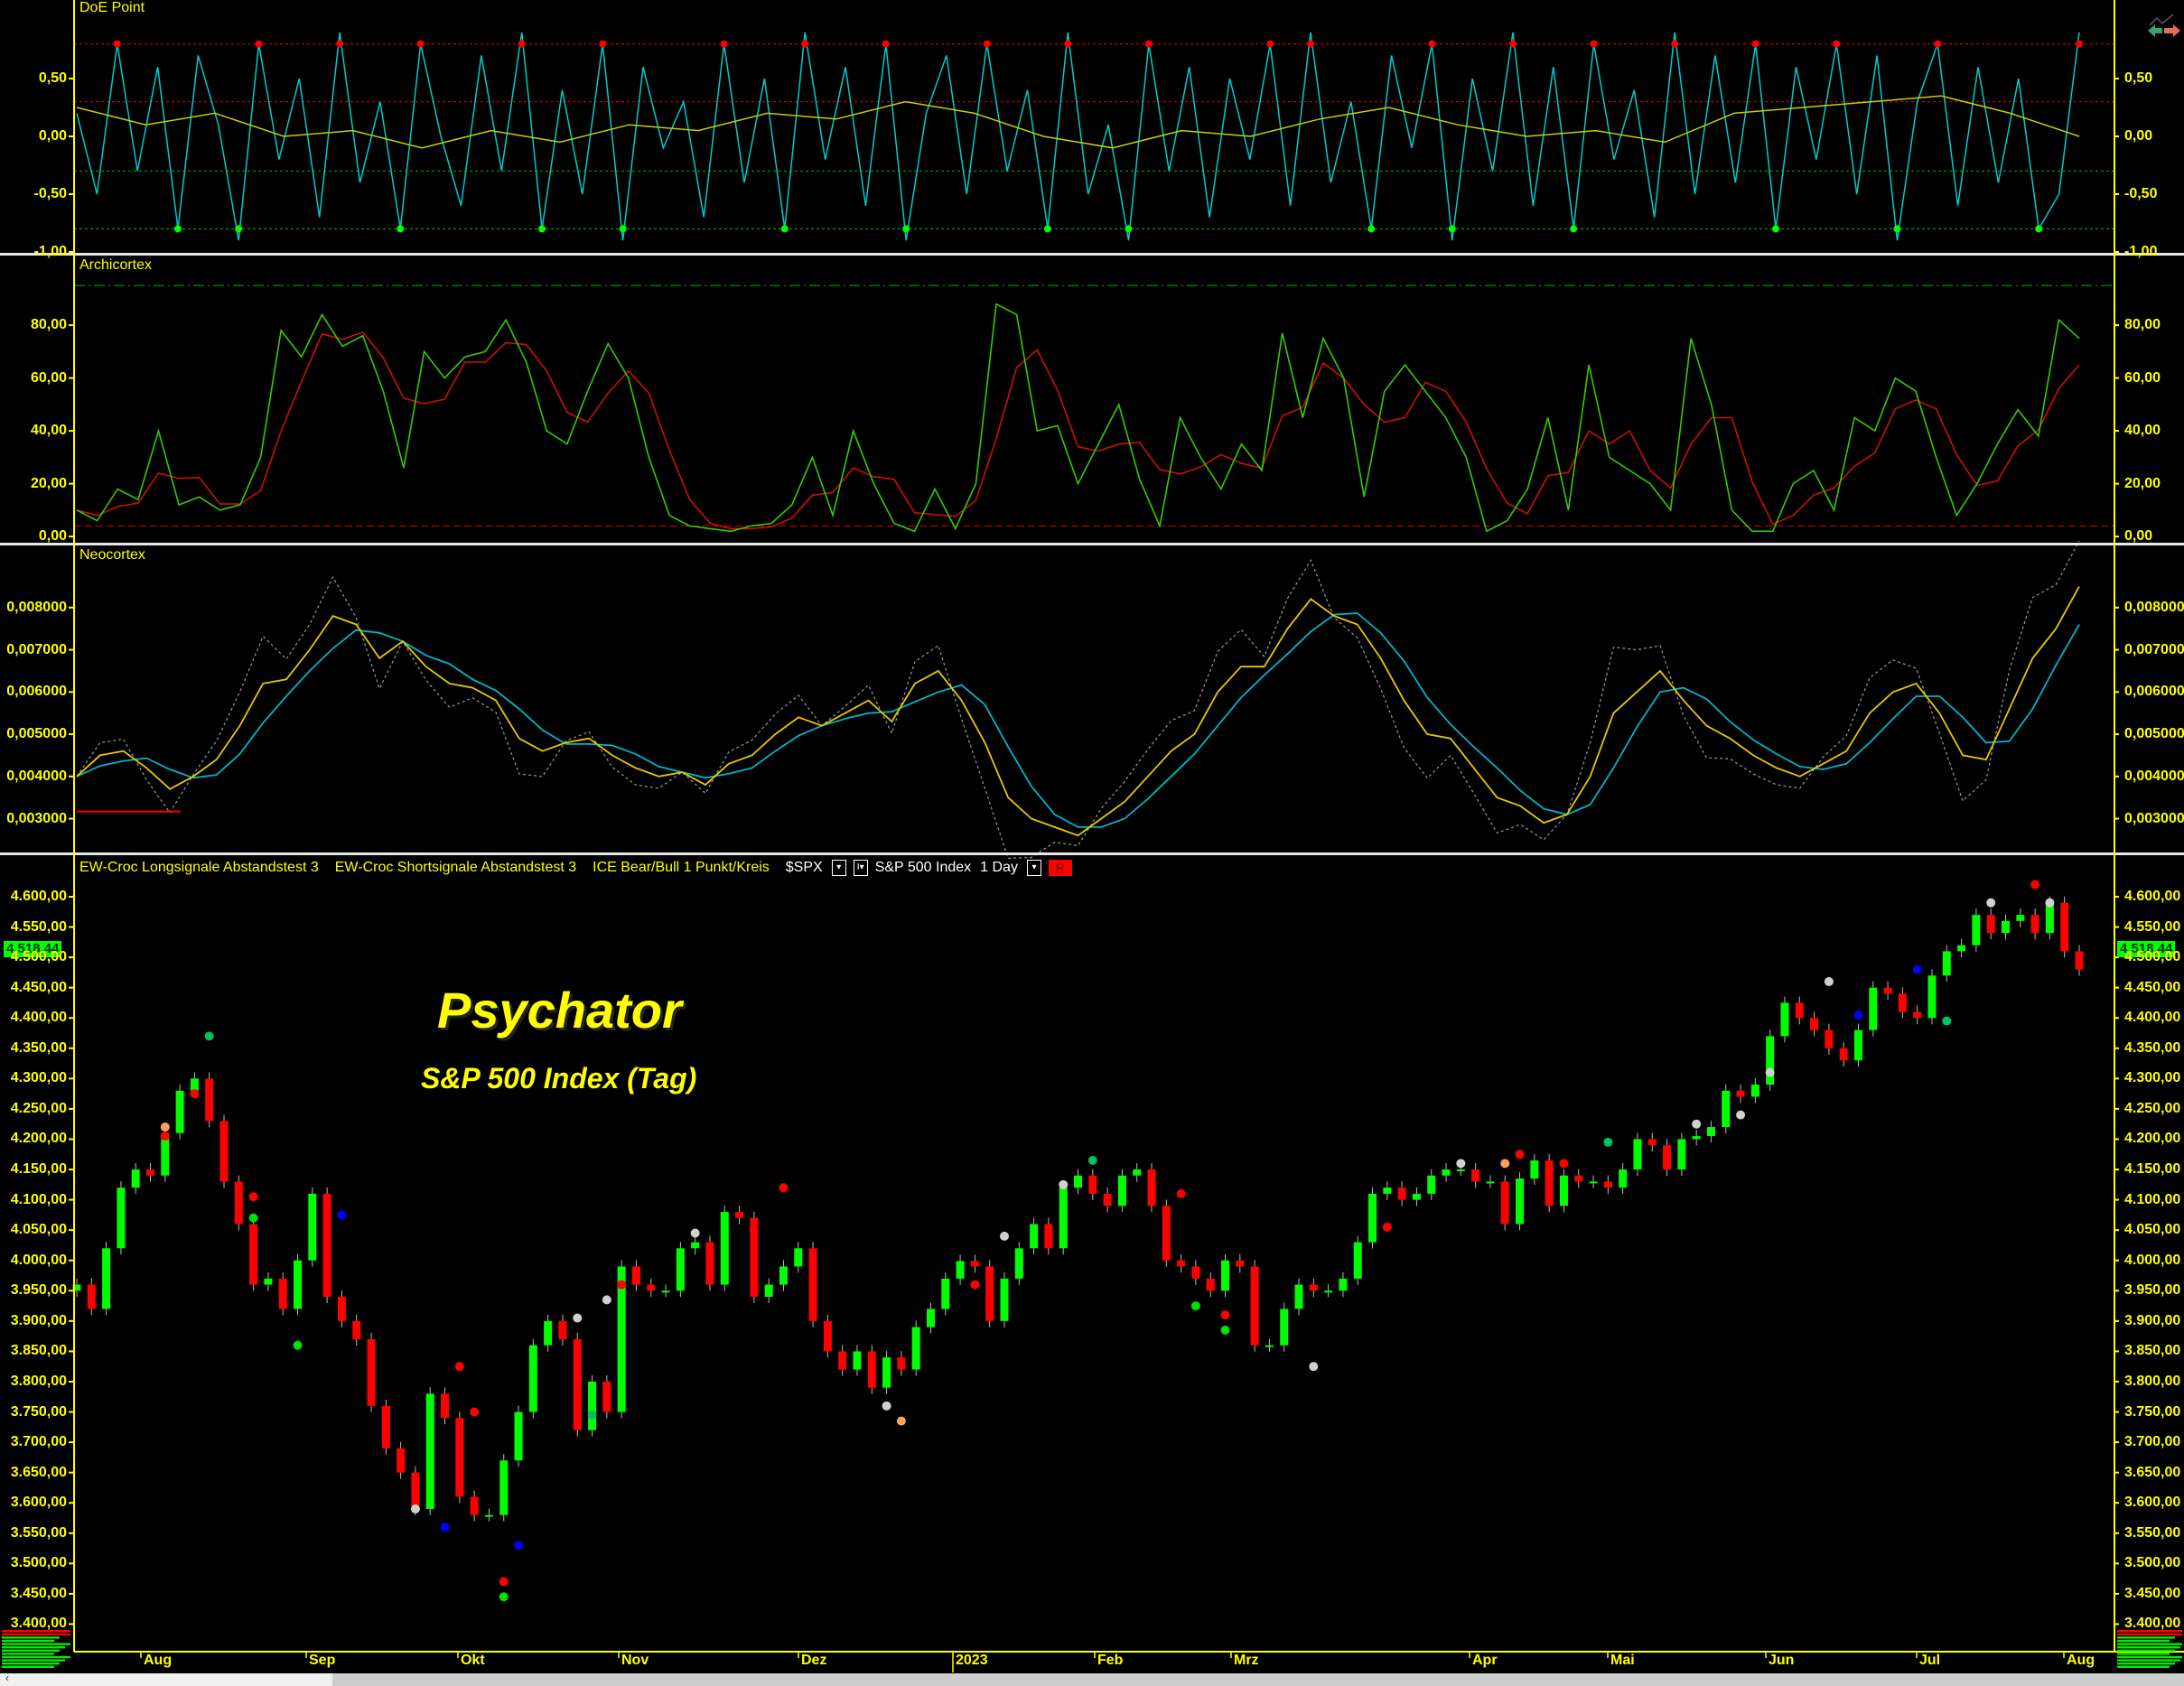  What do you see at coordinates (804, 868) in the screenshot?
I see `symbol-label: $SPX` at bounding box center [804, 868].